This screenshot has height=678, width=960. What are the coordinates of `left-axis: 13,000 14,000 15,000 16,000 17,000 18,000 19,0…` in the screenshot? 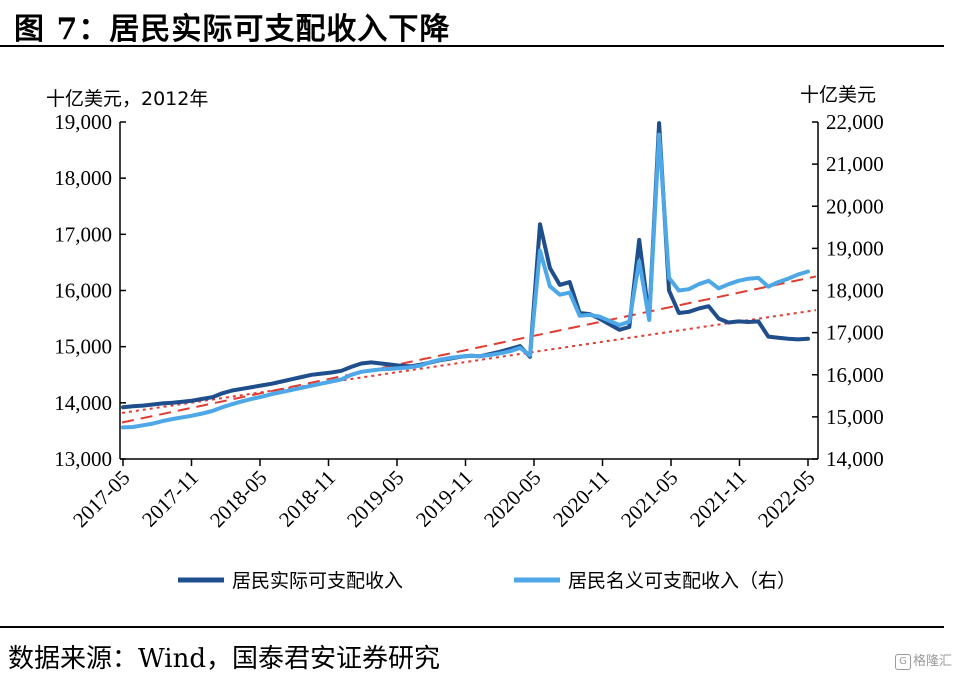 It's located at (90, 290).